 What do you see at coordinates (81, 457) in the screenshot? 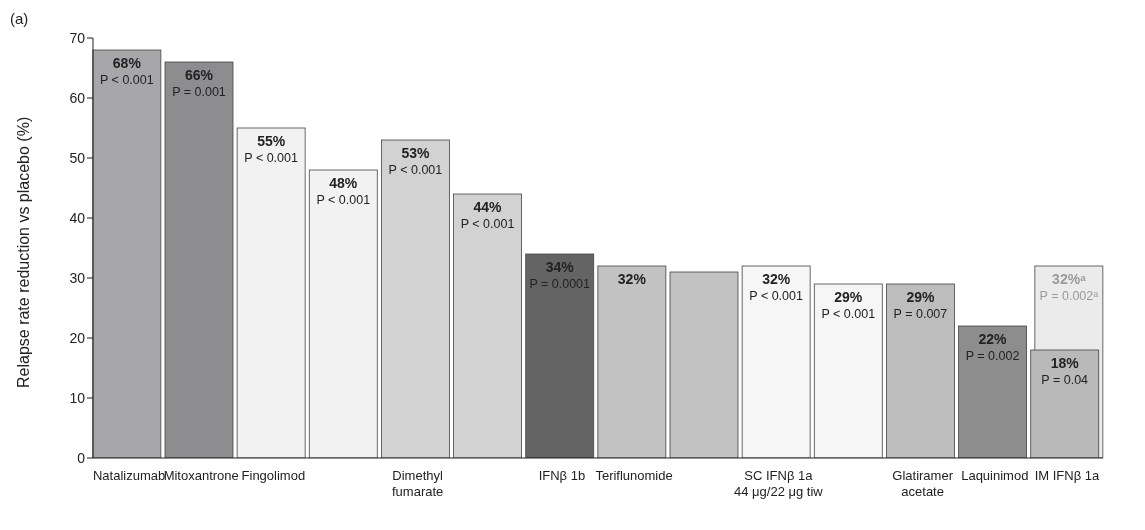
I see `y-tick-label: 0` at bounding box center [81, 457].